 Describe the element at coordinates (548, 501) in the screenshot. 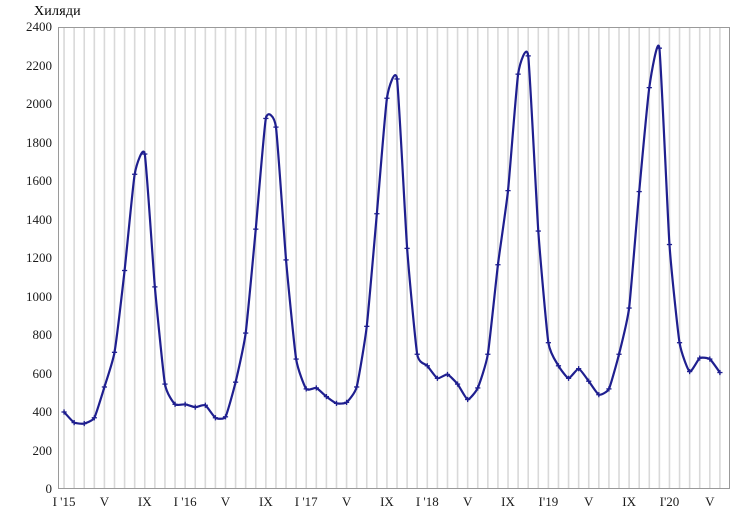

I see `x-tick-label: I'19` at that location.